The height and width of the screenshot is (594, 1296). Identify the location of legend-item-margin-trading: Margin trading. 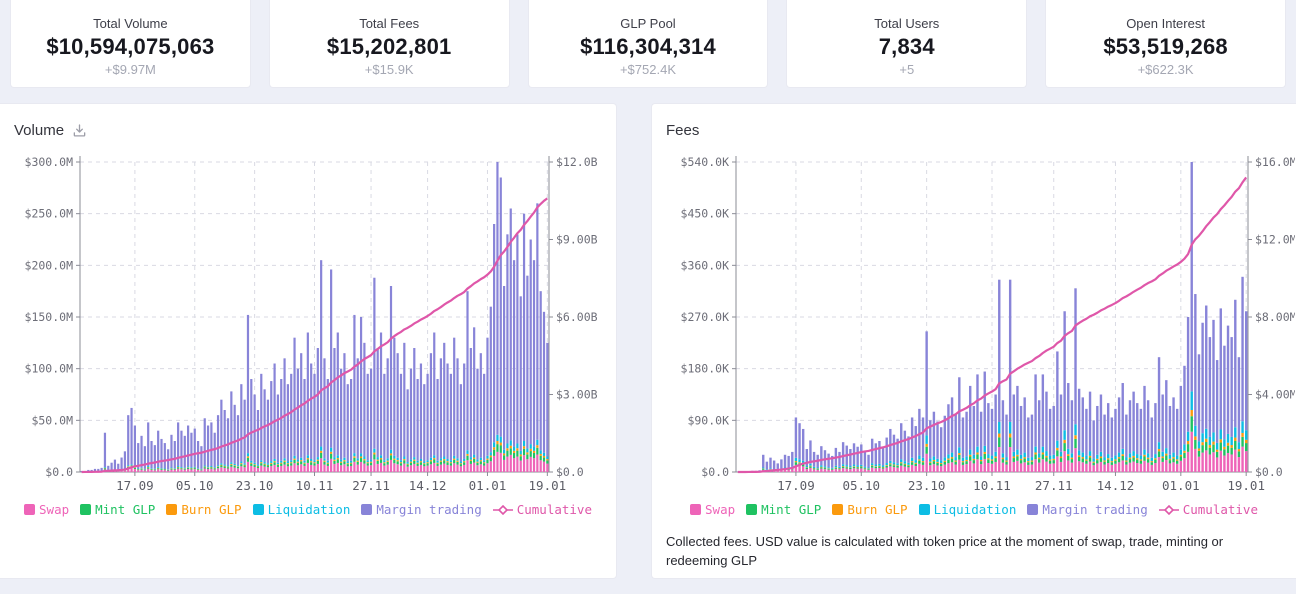
(421, 509).